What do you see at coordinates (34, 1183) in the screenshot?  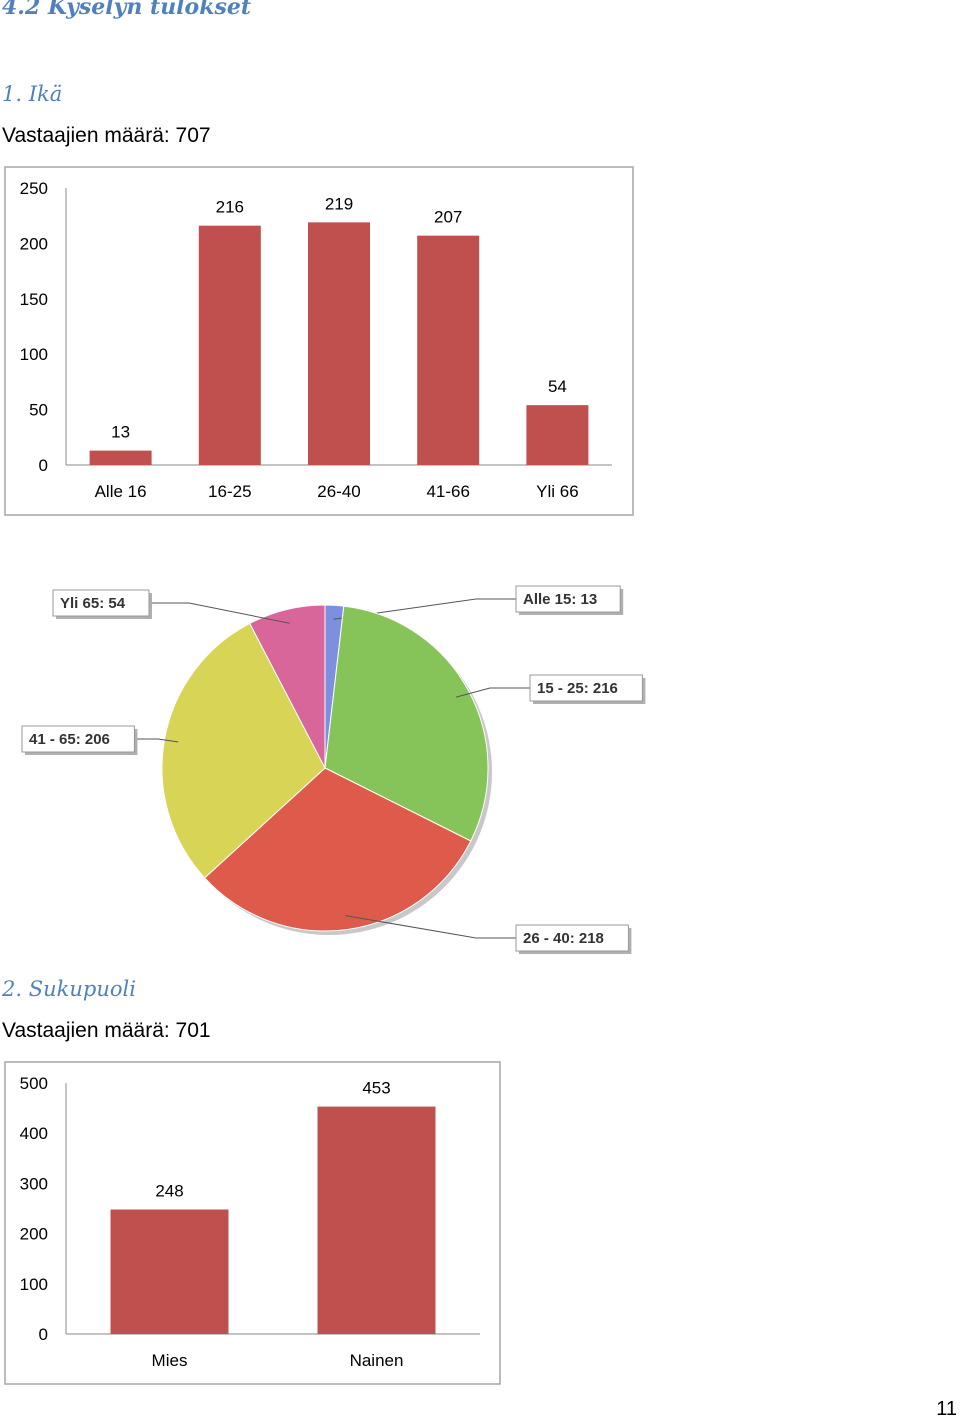 I see `y-tick-label: 300` at bounding box center [34, 1183].